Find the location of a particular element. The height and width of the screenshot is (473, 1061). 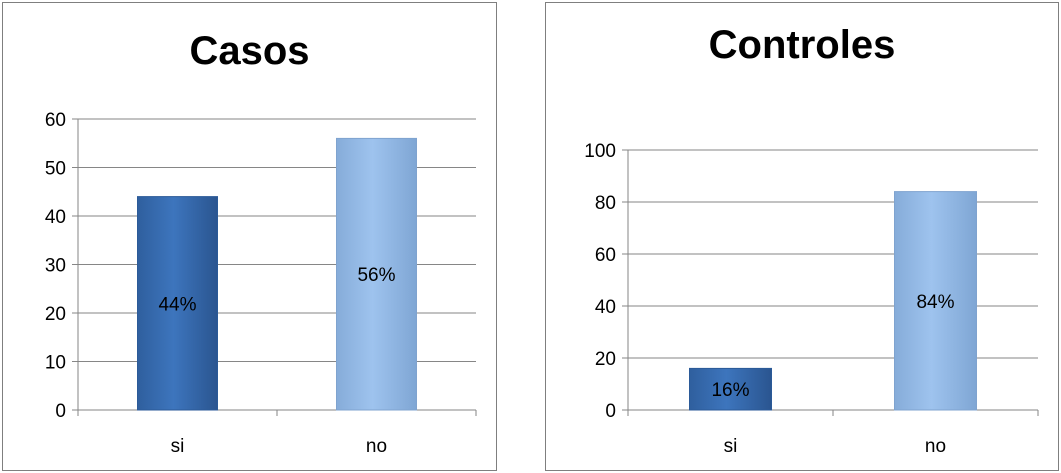

data-label: 84% is located at coordinates (935, 302).